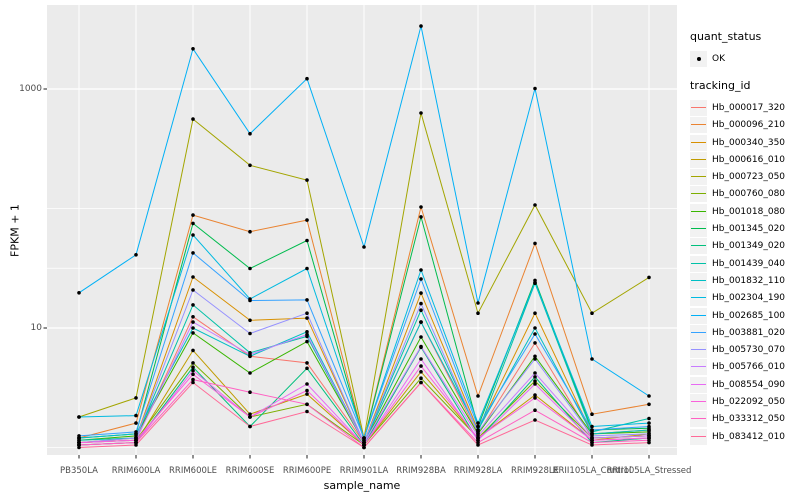 The image size is (800, 500). I want to click on legend-item-Hb_002685_100: Hb_002685_100, so click(744, 315).